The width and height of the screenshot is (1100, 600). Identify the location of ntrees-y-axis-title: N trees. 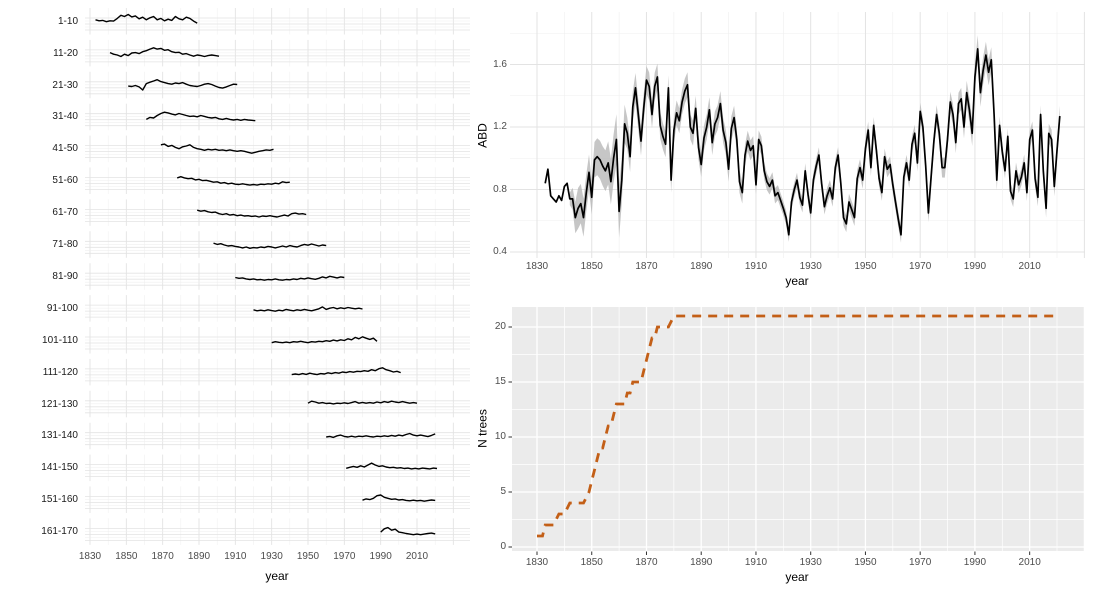
(482, 428).